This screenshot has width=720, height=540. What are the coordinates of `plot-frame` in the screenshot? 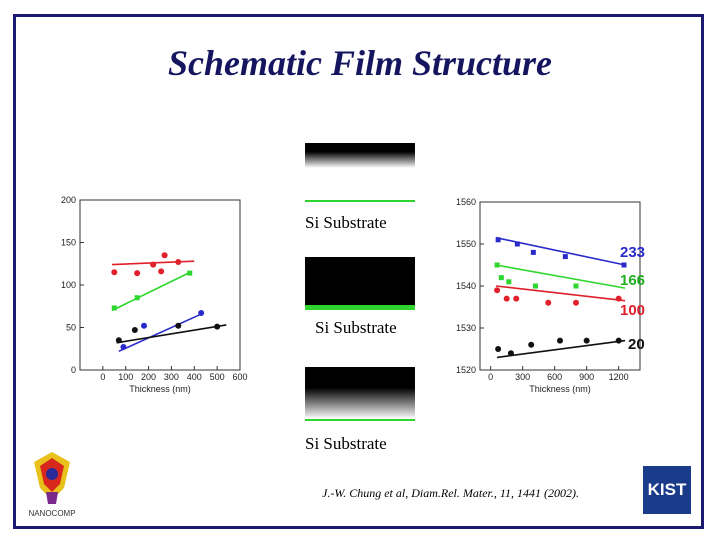 It's located at (160, 285).